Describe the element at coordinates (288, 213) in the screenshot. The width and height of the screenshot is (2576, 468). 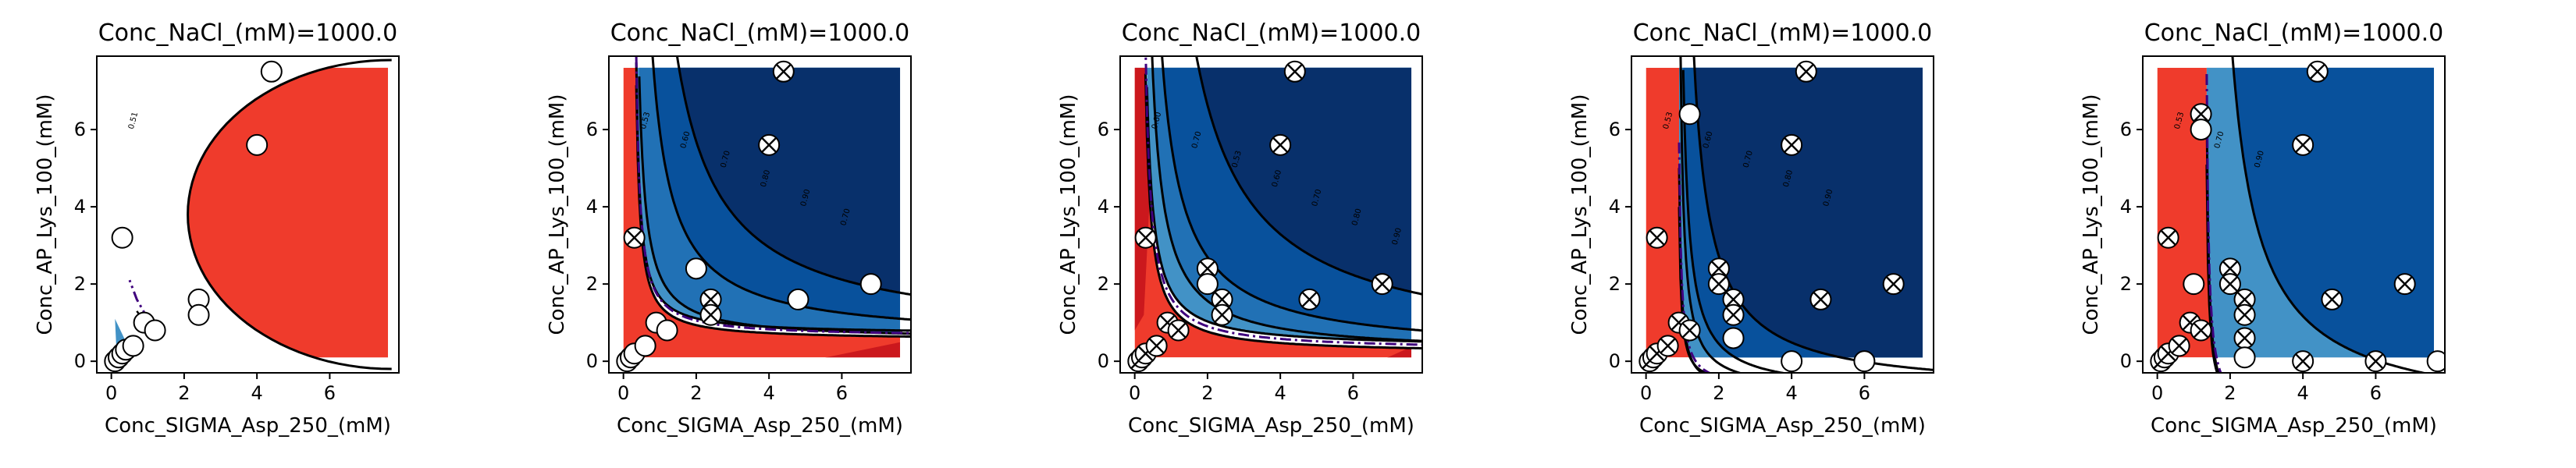
I see `contour-band-red` at that location.